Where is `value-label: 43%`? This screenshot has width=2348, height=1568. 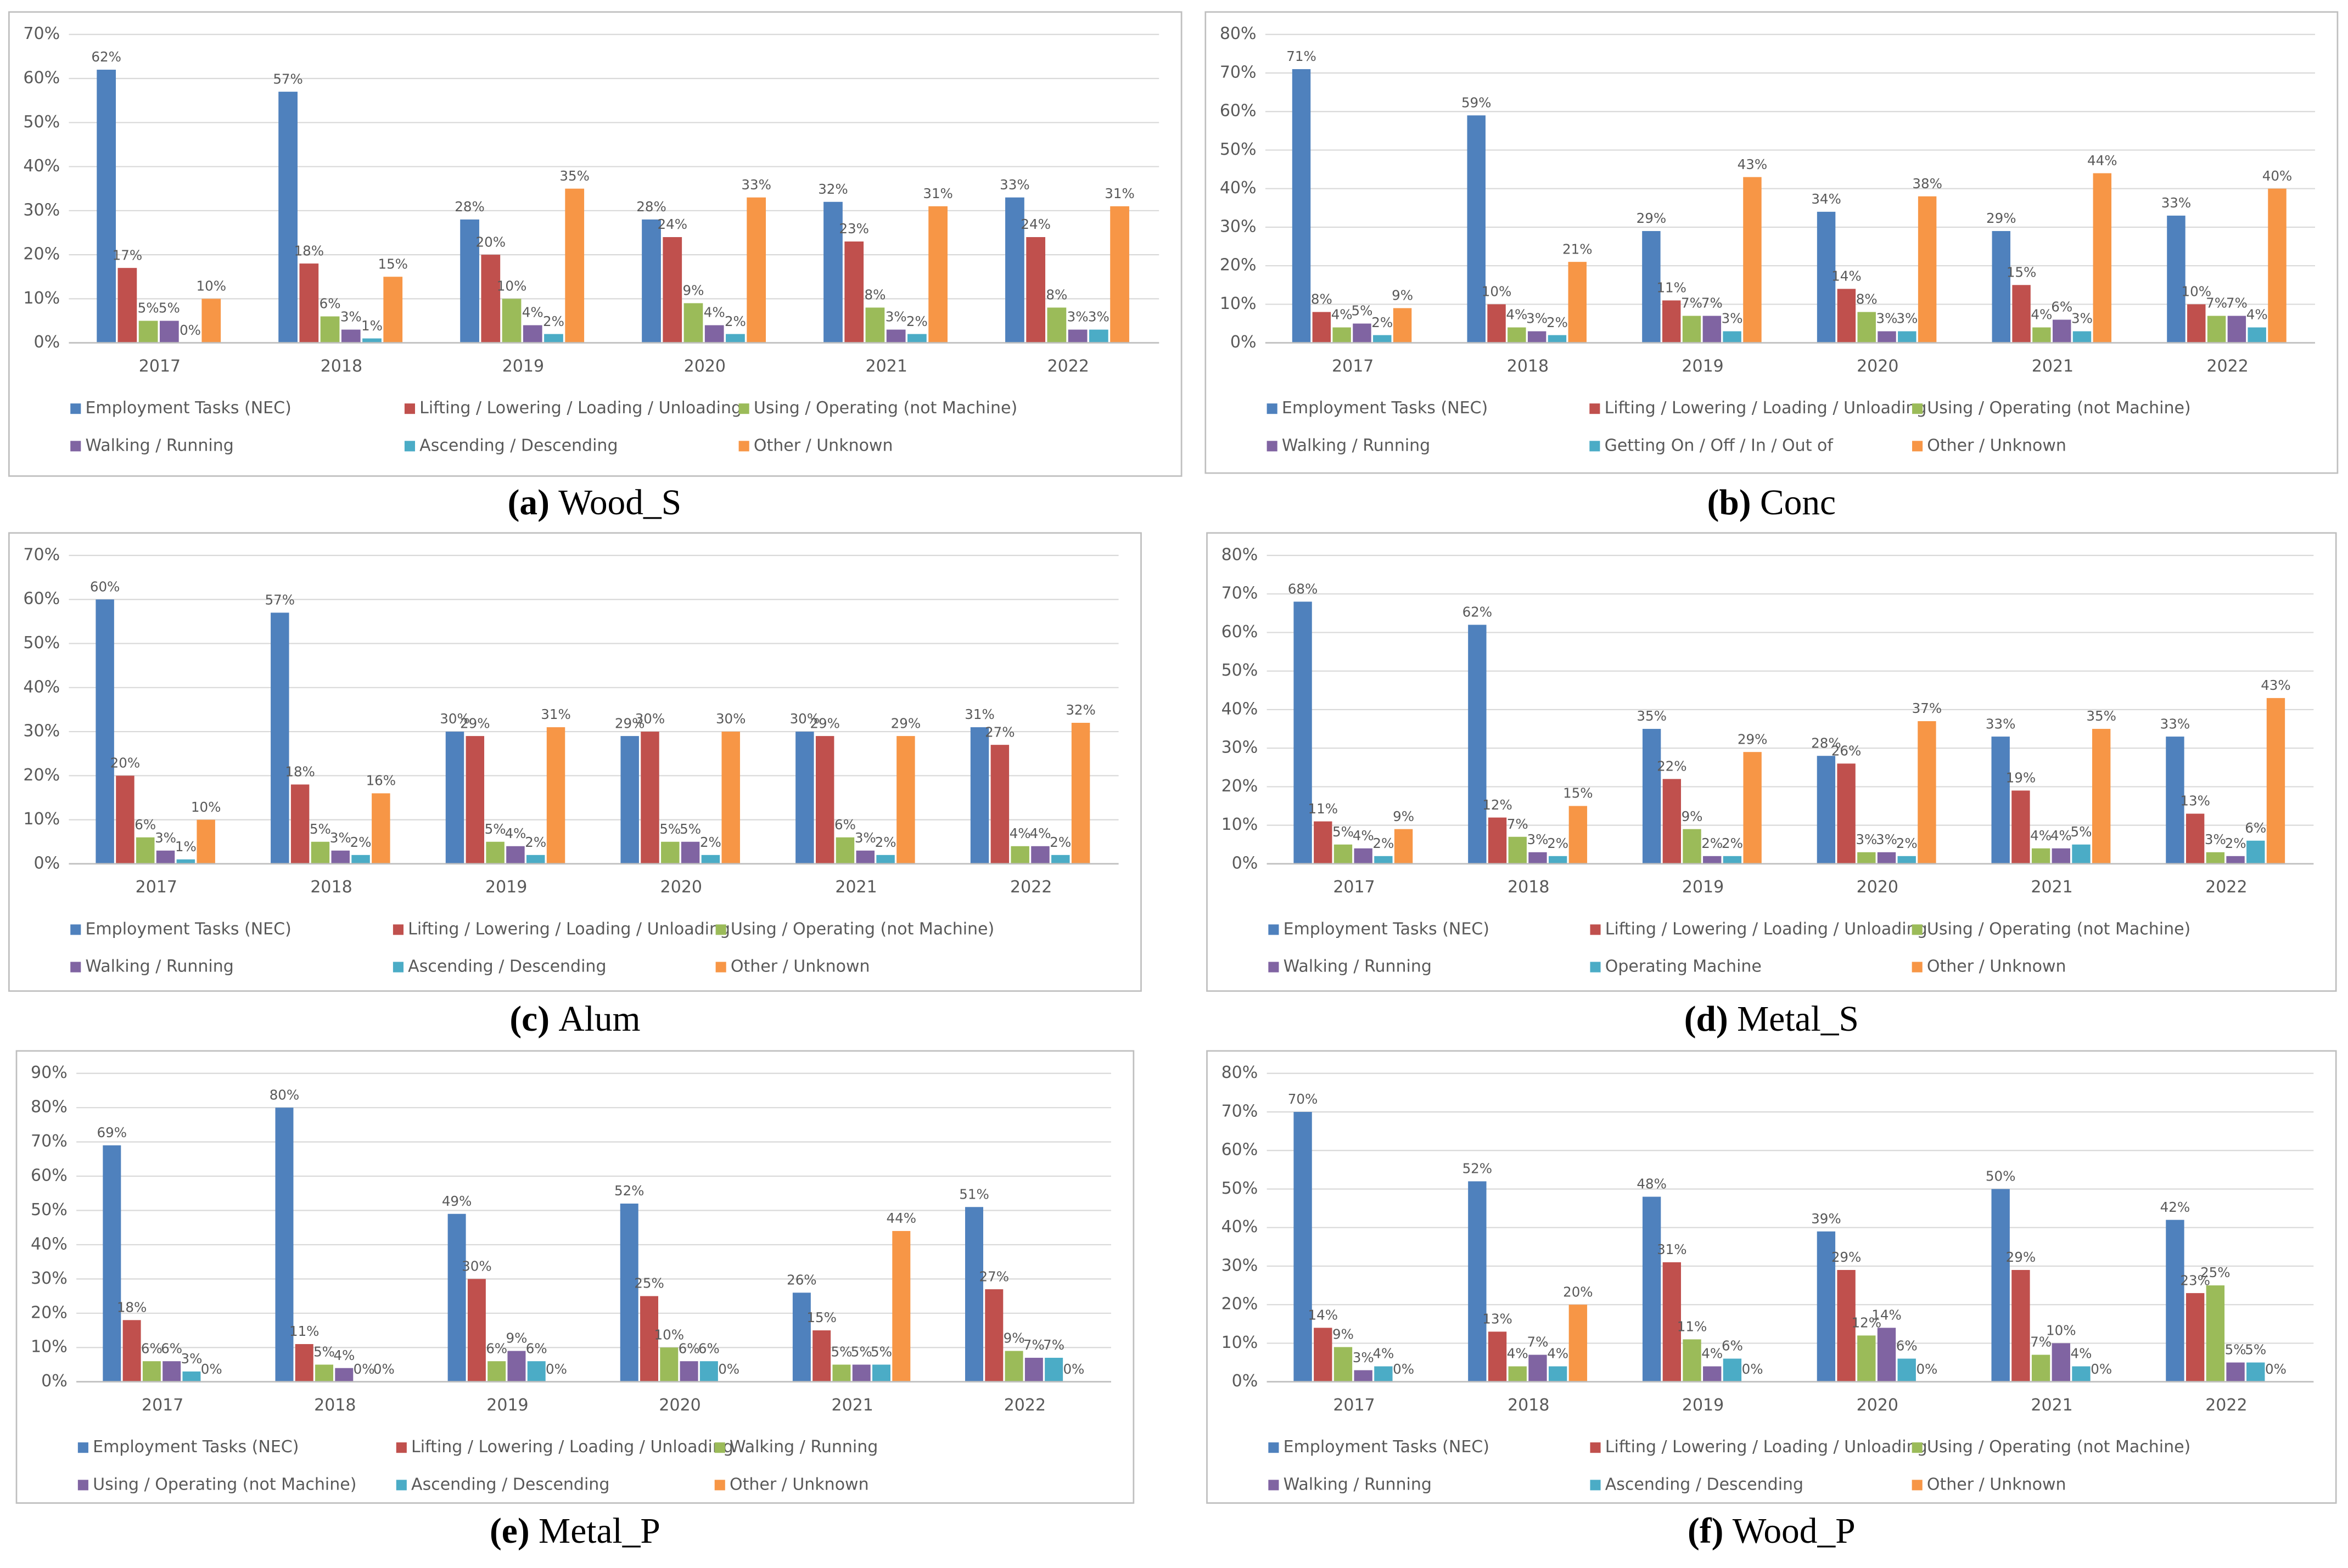
value-label: 43% is located at coordinates (2276, 685).